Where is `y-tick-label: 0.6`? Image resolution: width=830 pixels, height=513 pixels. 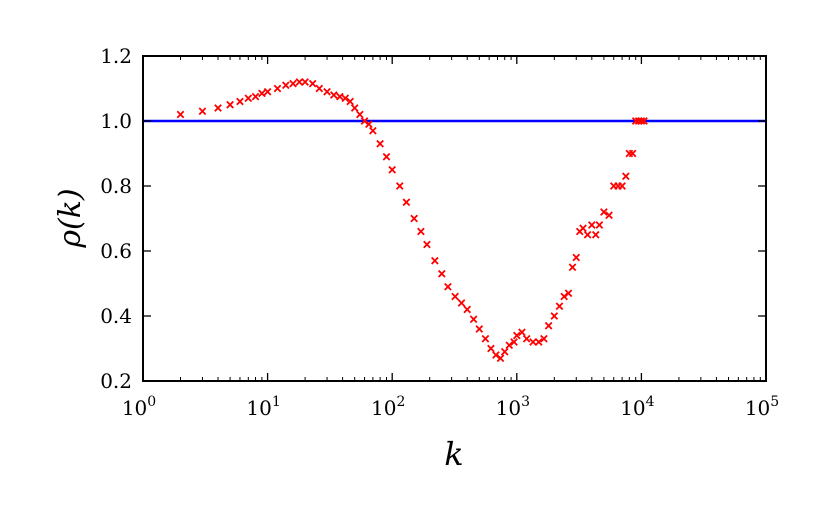 y-tick-label: 0.6 is located at coordinates (116, 251).